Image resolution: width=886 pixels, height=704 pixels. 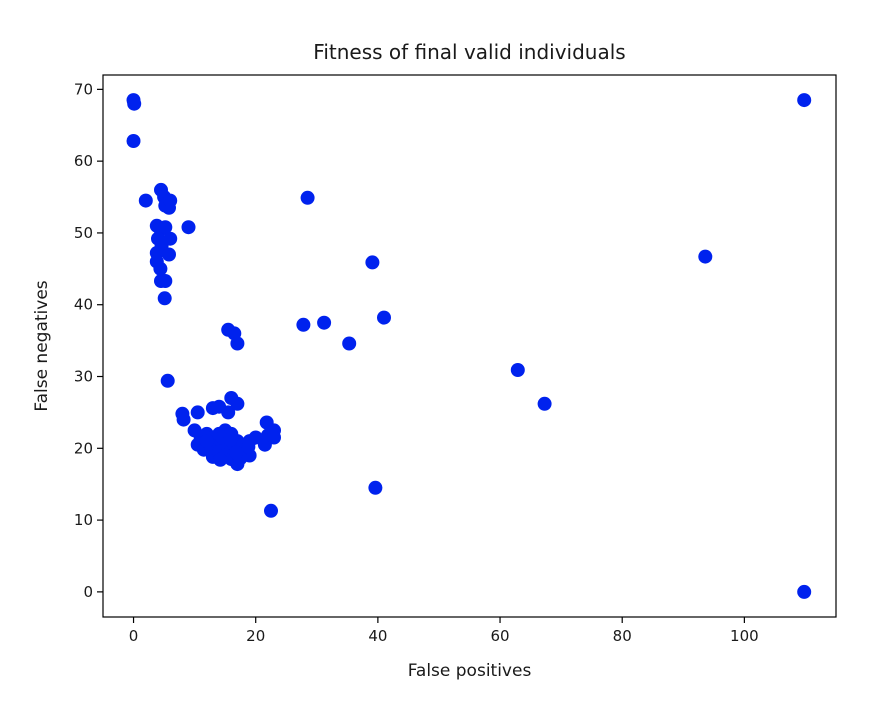 I want to click on x-axis: 0 20 40 60 80 100, so click(x=444, y=631).